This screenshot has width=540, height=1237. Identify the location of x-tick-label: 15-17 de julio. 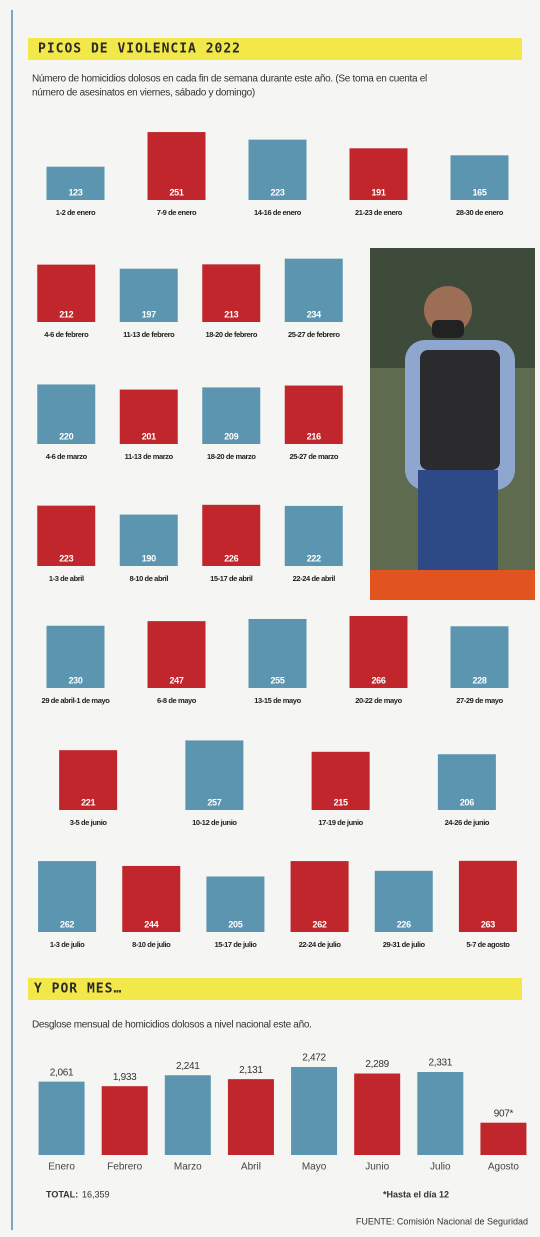
(235, 944).